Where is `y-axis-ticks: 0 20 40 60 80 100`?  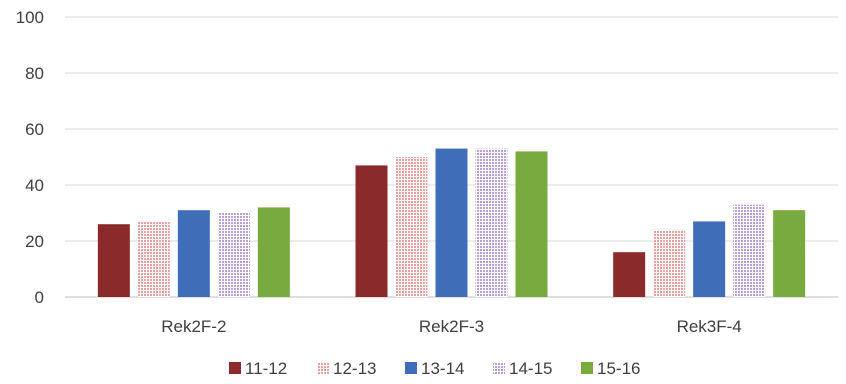 y-axis-ticks: 0 20 40 60 80 100 is located at coordinates (30, 157).